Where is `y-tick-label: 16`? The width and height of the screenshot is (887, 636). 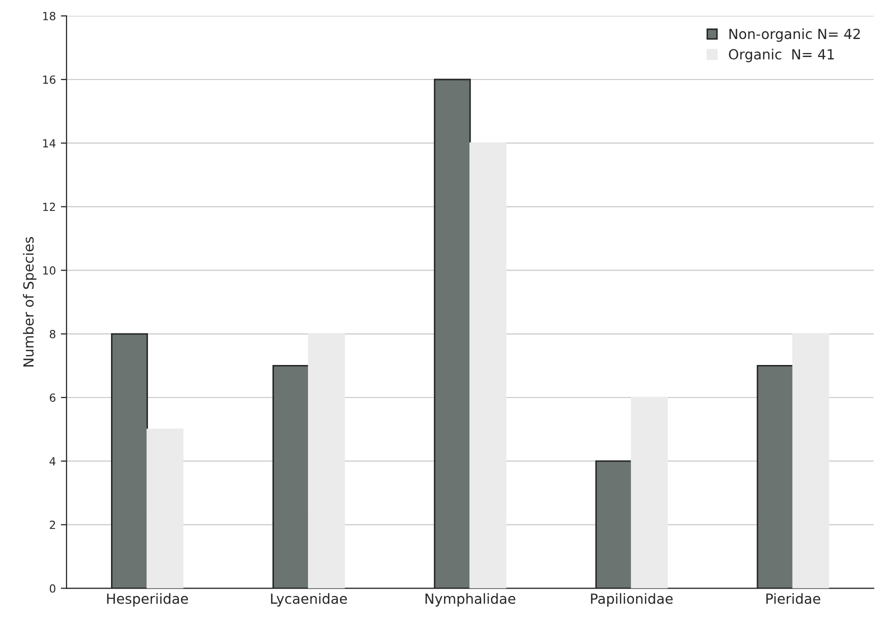 y-tick-label: 16 is located at coordinates (49, 79).